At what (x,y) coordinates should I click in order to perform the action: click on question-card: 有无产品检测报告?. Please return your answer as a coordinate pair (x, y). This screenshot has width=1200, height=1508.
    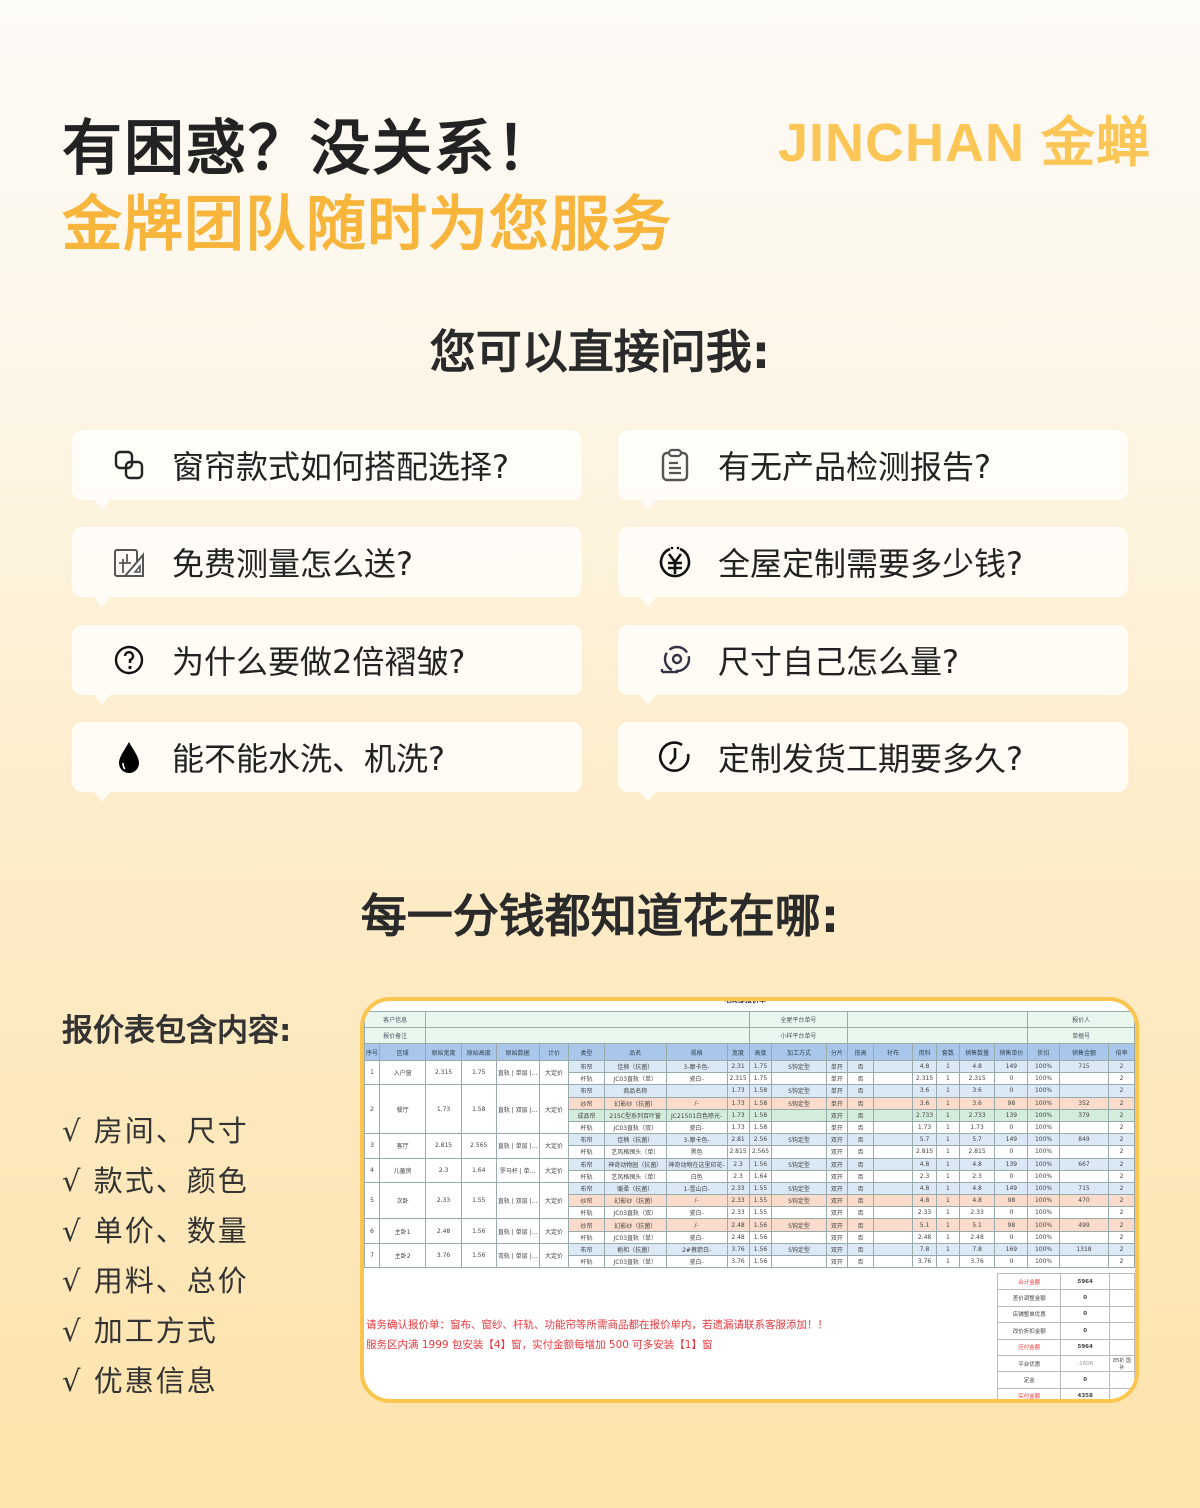
    Looking at the image, I should click on (873, 470).